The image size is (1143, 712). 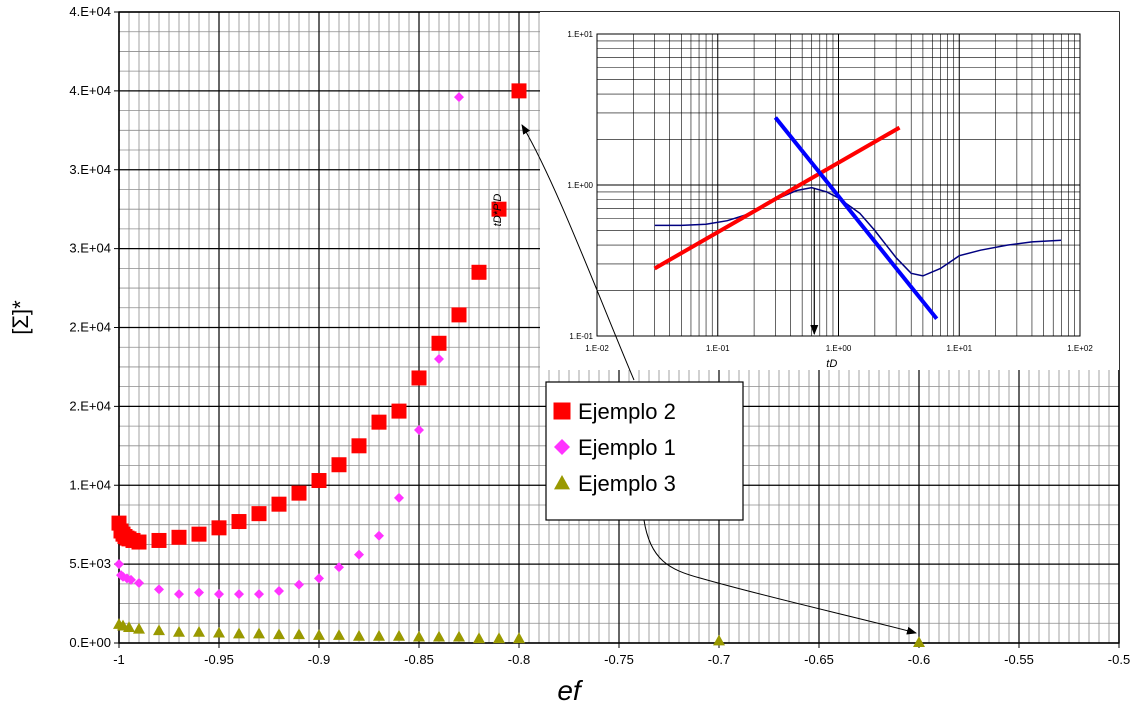 What do you see at coordinates (831, 364) in the screenshot?
I see `inset-x-axis-label: tD` at bounding box center [831, 364].